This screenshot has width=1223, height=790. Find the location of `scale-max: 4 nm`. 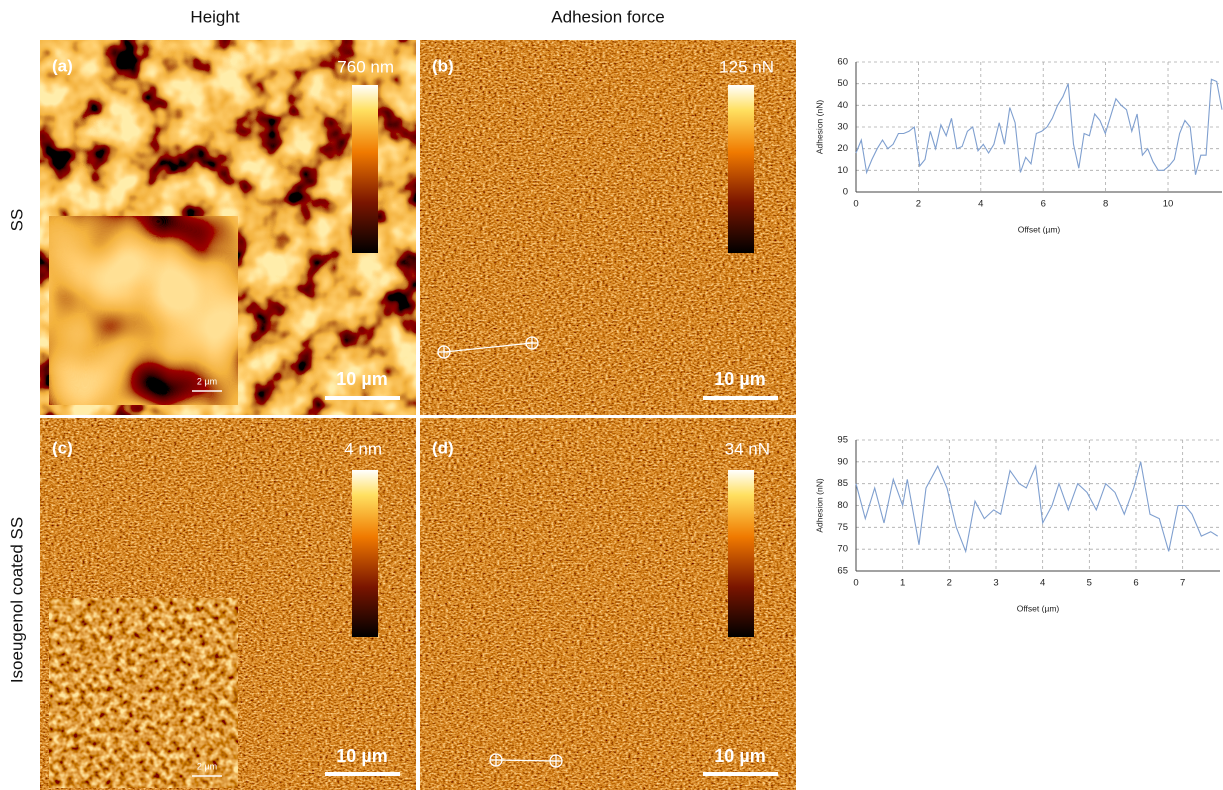

scale-max: 4 nm is located at coordinates (363, 448).